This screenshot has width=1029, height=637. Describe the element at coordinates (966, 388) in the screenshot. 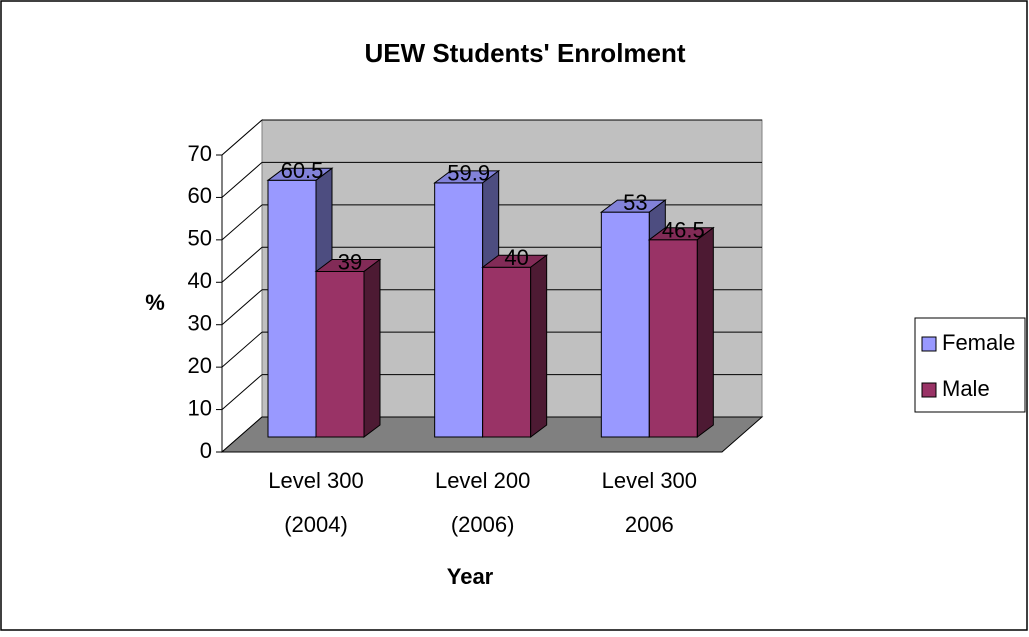

I see `legend-label: Male` at that location.